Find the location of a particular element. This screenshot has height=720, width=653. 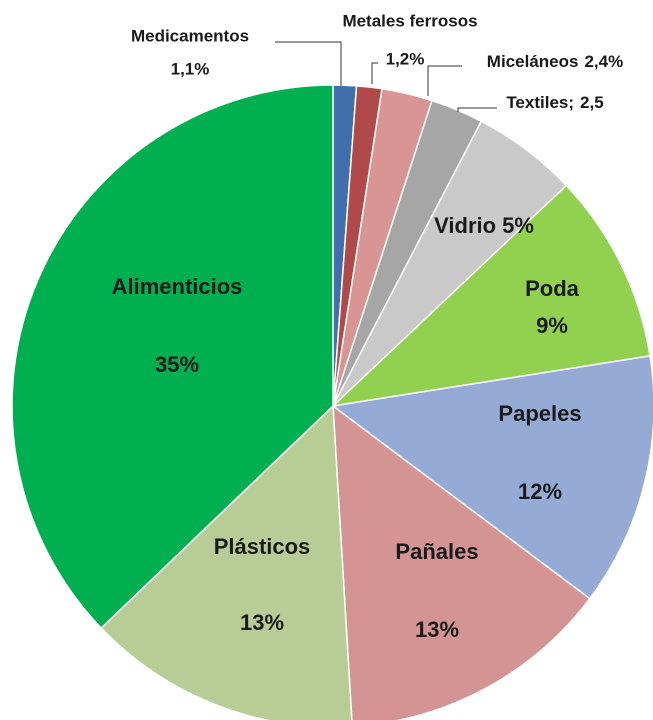

category-name: Textiles; is located at coordinates (540, 102).